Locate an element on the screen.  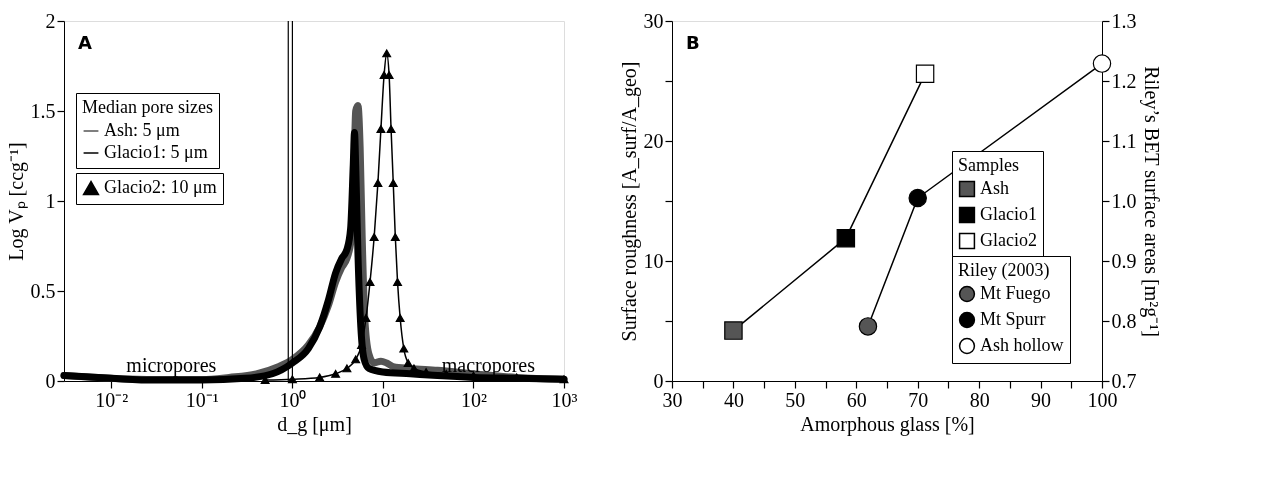
y-tick-label: 1 is located at coordinates (50, 200).